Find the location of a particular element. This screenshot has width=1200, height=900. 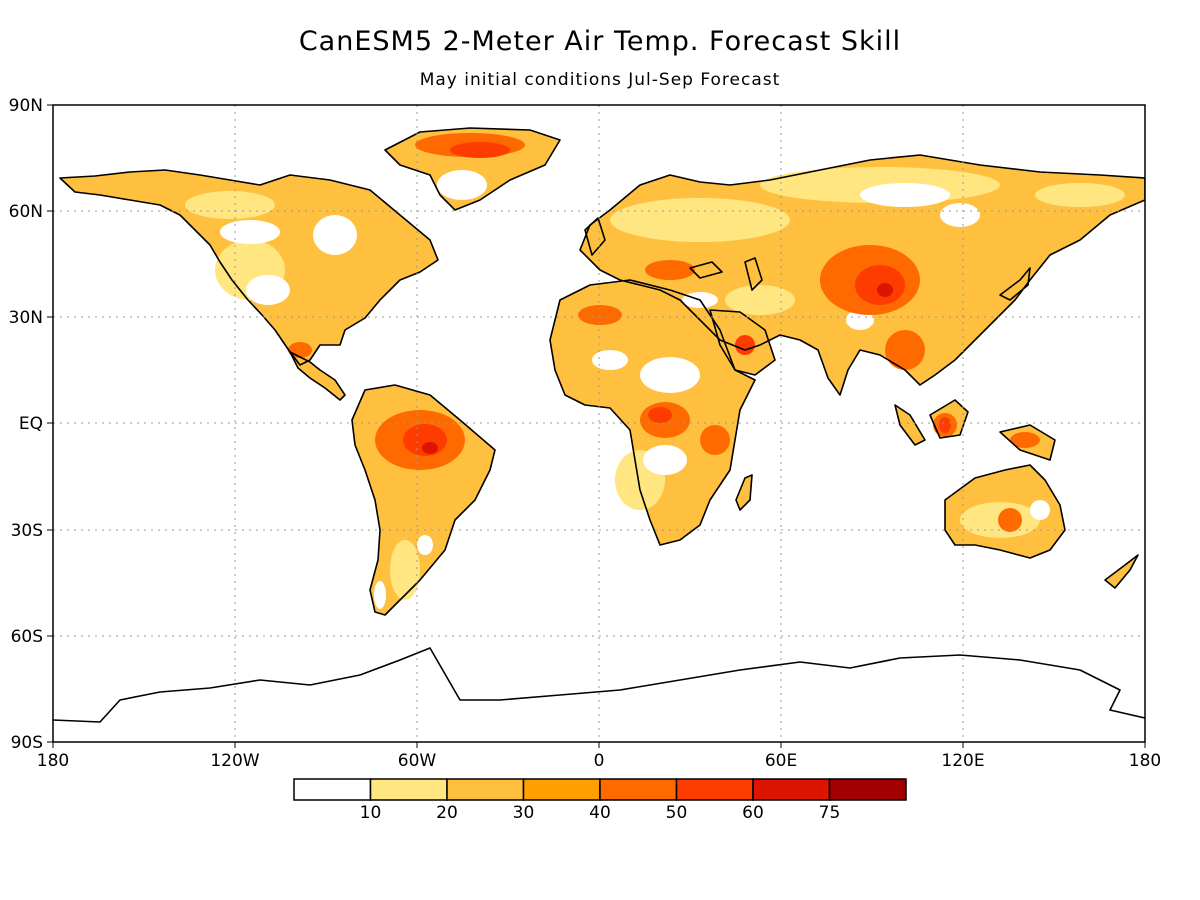

y-tick-label: EQ is located at coordinates (31, 424).